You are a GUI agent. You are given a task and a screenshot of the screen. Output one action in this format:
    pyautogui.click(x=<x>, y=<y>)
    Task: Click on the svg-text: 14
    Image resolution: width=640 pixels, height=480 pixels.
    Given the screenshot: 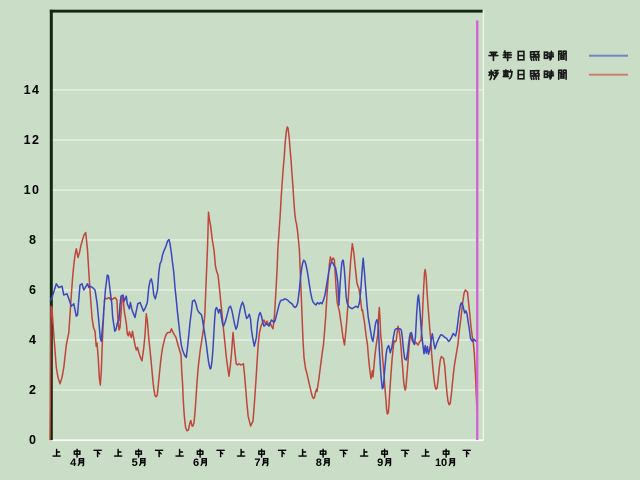 What is the action you would take?
    pyautogui.click(x=32, y=90)
    